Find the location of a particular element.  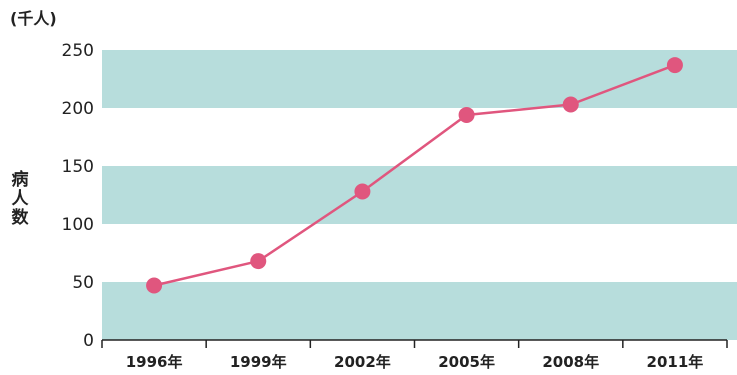

y-tick-label: 0 is located at coordinates (88, 341).